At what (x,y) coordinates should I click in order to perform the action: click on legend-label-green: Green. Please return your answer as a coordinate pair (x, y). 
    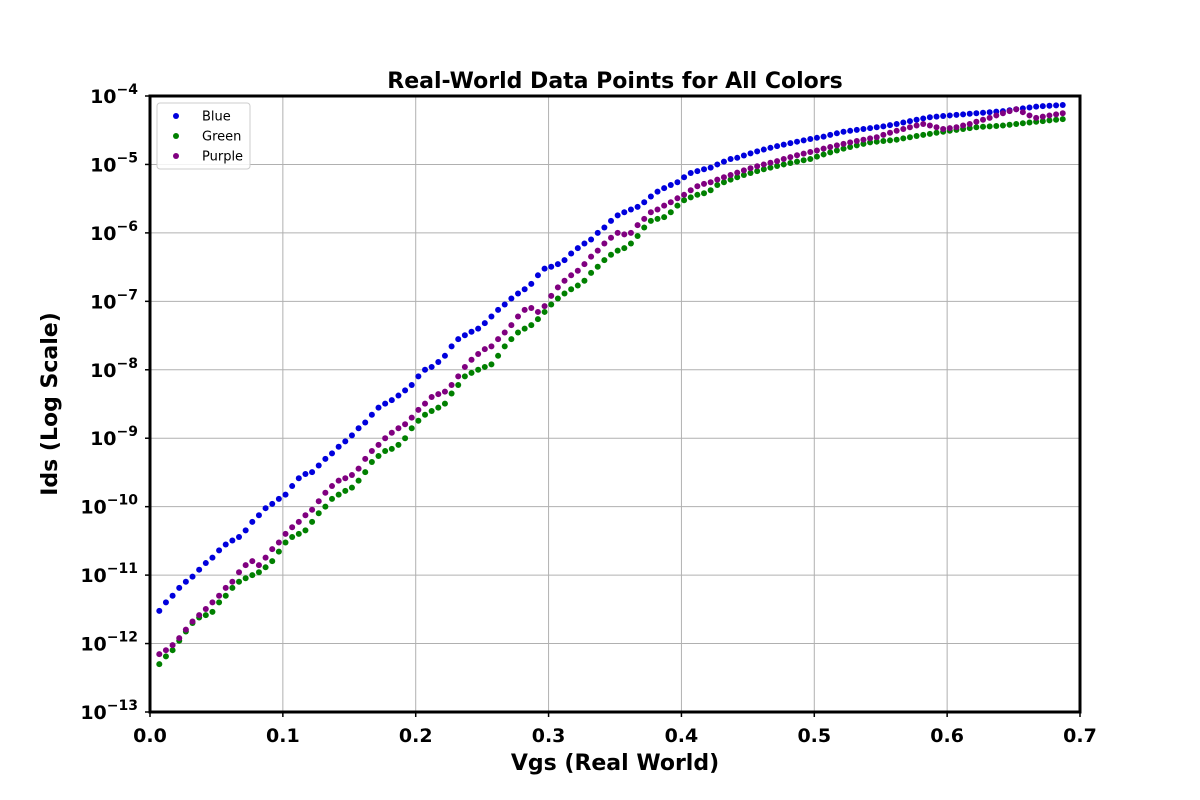
    Looking at the image, I should click on (221, 137).